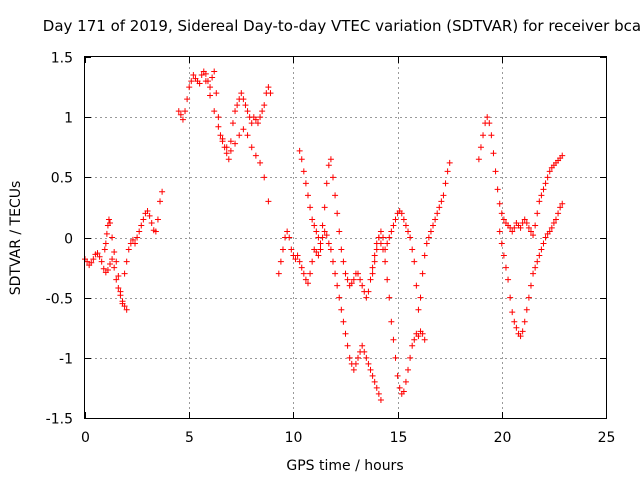 The height and width of the screenshot is (480, 640). What do you see at coordinates (329, 315) in the screenshot?
I see `series-track-f` at bounding box center [329, 315].